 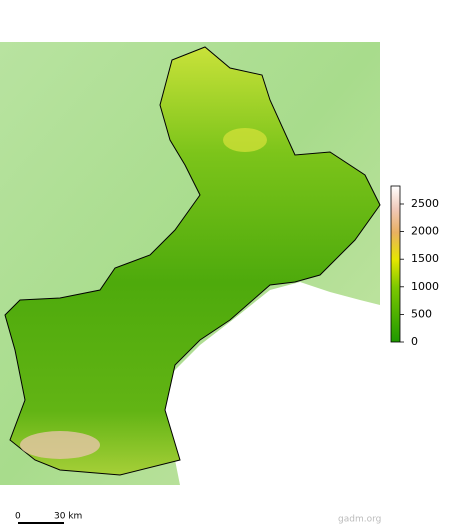 I want to click on legend-tick-label: 500, so click(x=421, y=313).